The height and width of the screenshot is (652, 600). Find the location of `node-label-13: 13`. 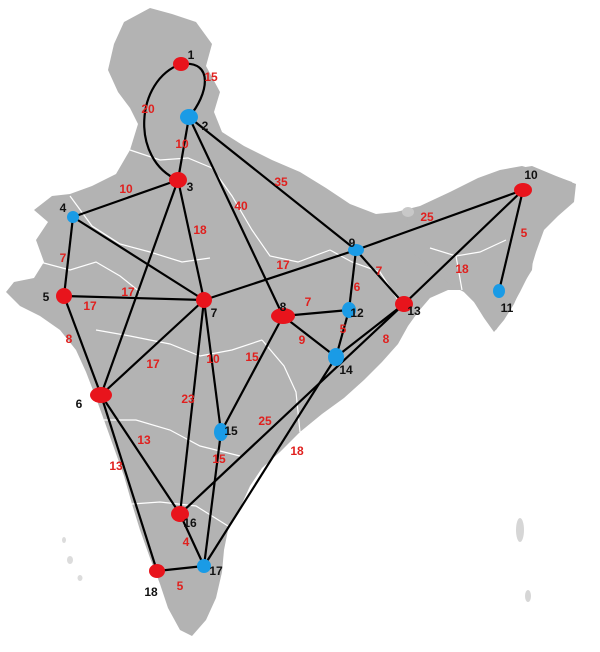

node-label-13: 13 is located at coordinates (414, 311).